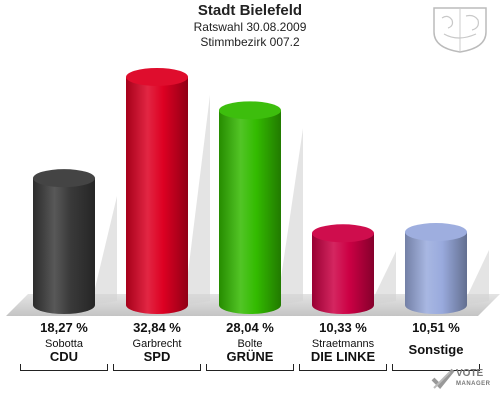  I want to click on vote-manager-logo: VOTE MANAGER, so click(473, 378).